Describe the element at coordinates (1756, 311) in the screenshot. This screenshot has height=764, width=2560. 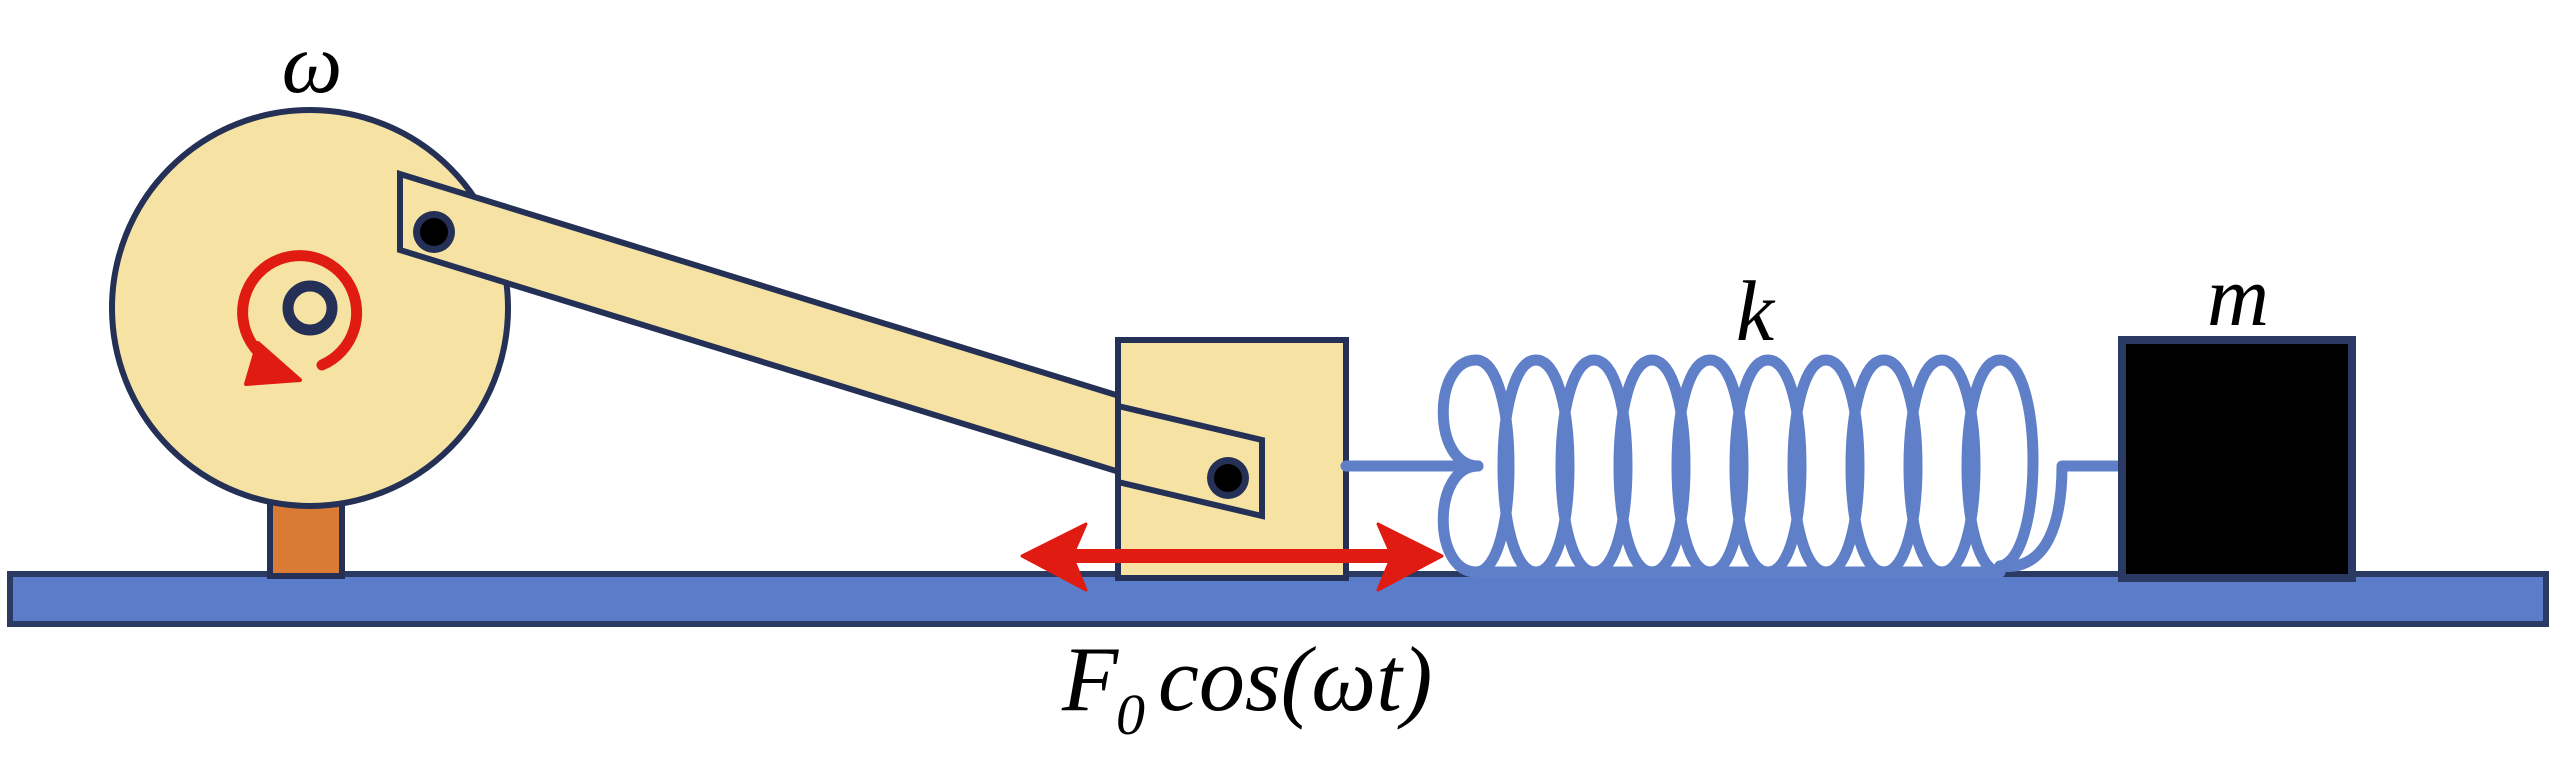
I see `spring-constant-label: k` at that location.